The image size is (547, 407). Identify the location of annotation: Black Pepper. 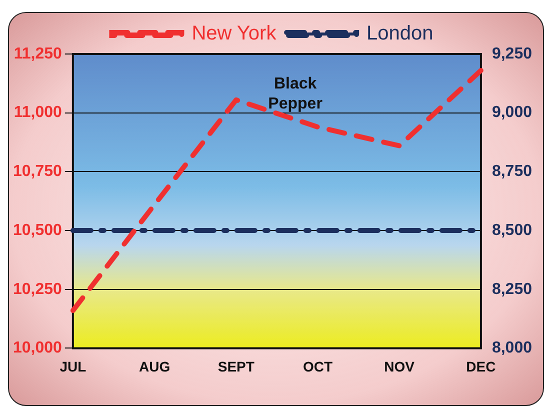
(295, 93).